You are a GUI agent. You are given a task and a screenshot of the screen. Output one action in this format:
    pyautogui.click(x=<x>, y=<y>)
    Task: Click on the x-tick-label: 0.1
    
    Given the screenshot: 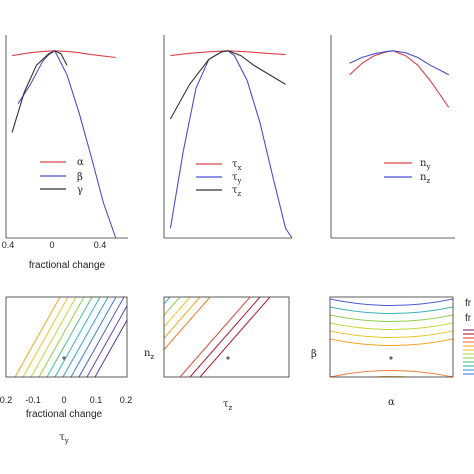 What is the action you would take?
    pyautogui.click(x=96, y=400)
    